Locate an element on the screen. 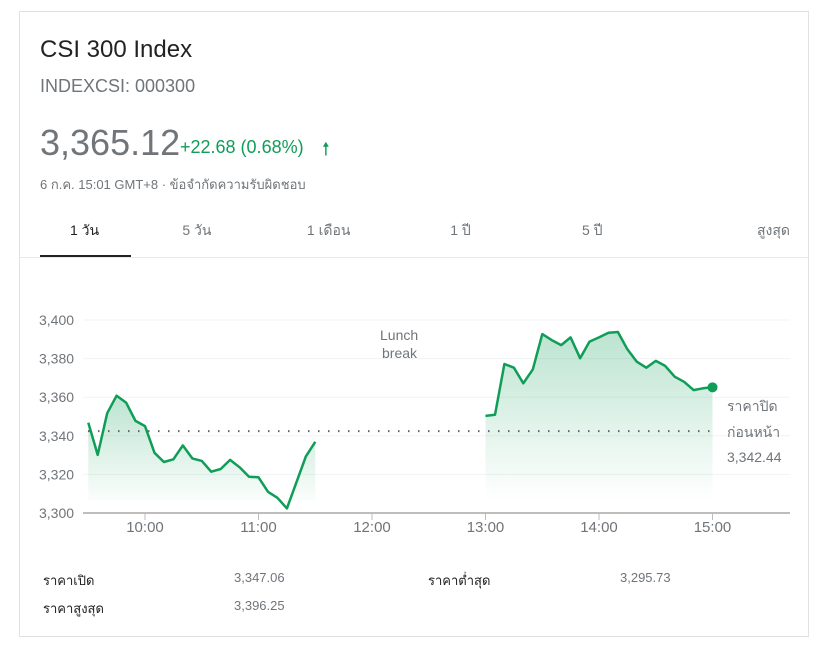  ticker-symbol: INDEXCSI: 000300 is located at coordinates (118, 86).